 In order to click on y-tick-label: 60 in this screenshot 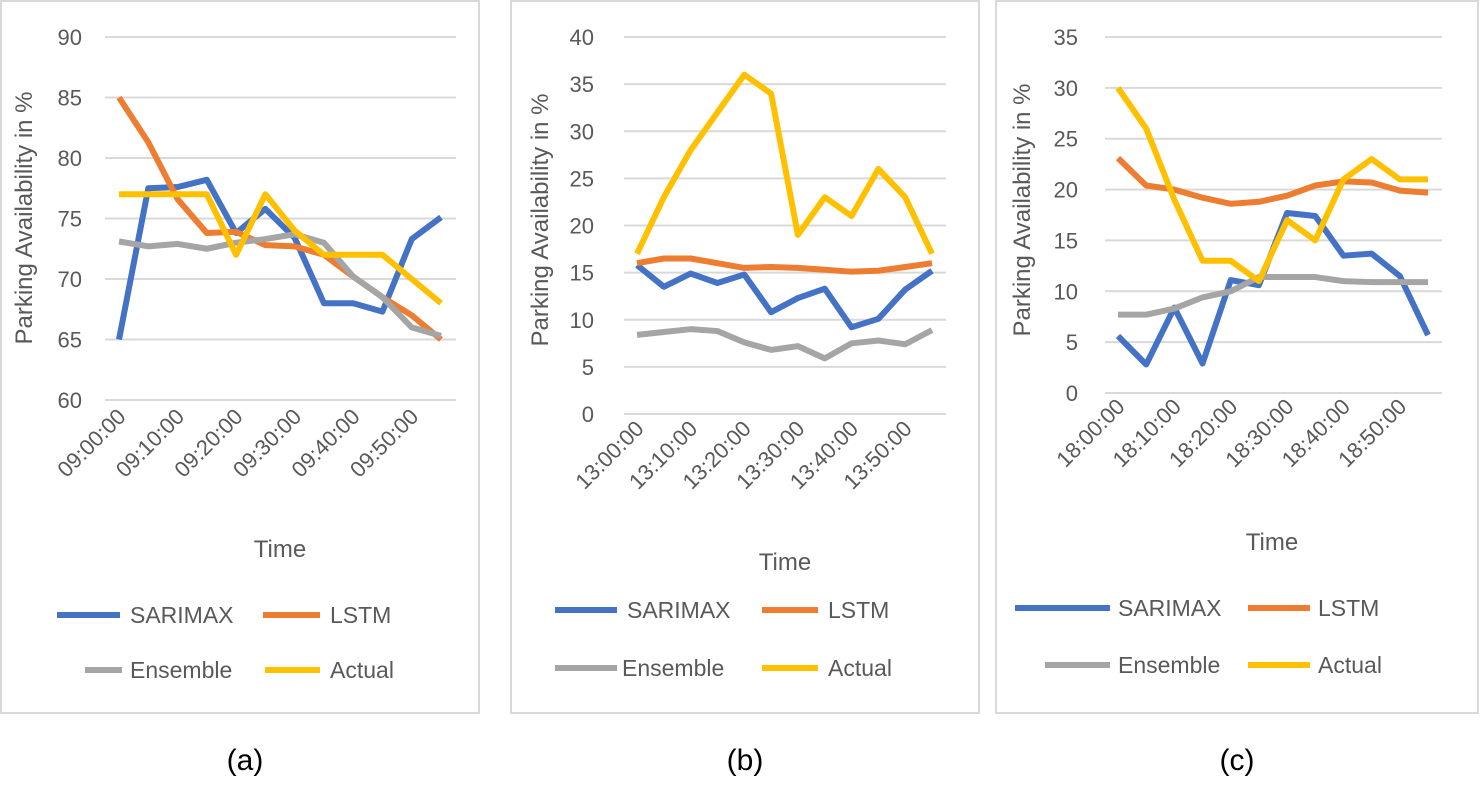, I will do `click(70, 400)`.